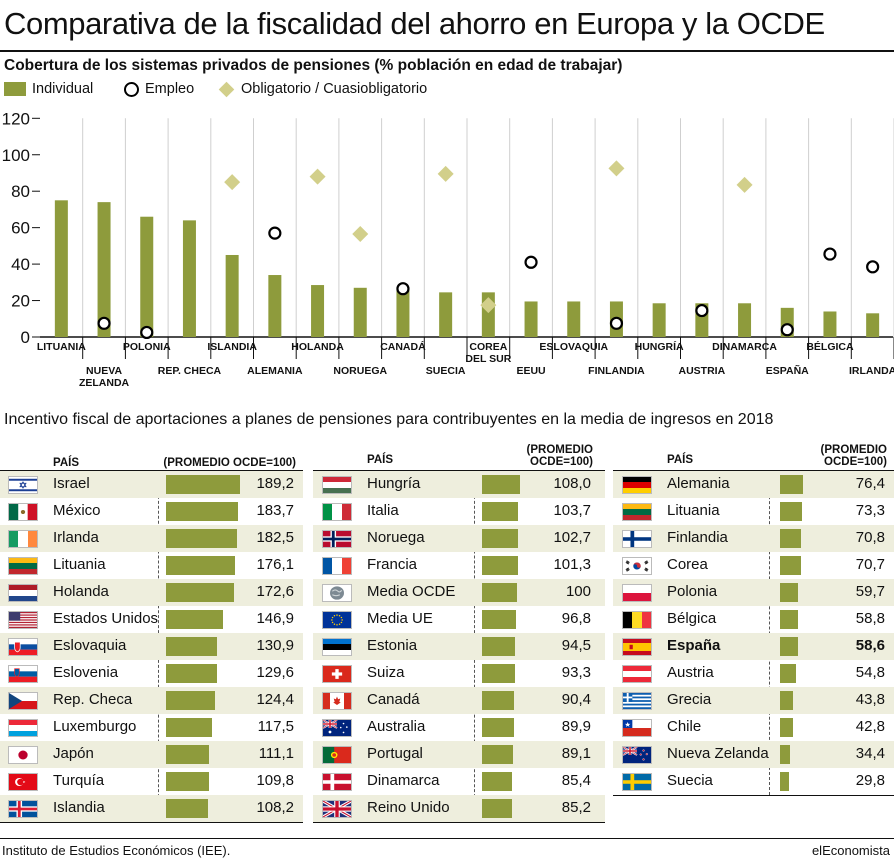 Image resolution: width=894 pixels, height=866 pixels. Describe the element at coordinates (392, 645) in the screenshot. I see `country-name: Estonia` at that location.